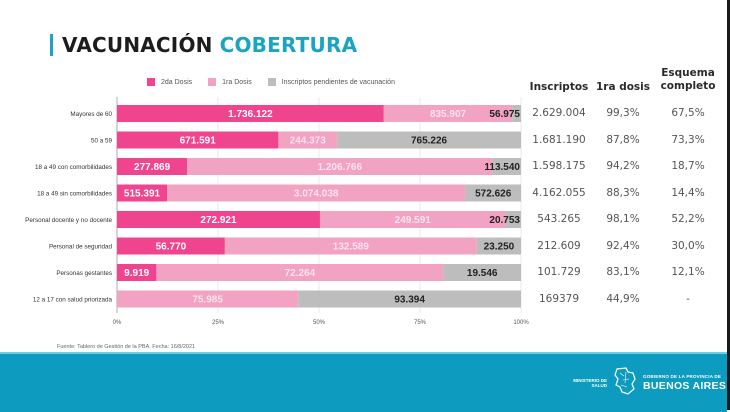 Image resolution: width=730 pixels, height=412 pixels. I want to click on cell-inscriptos: 4.162.055, so click(559, 192).